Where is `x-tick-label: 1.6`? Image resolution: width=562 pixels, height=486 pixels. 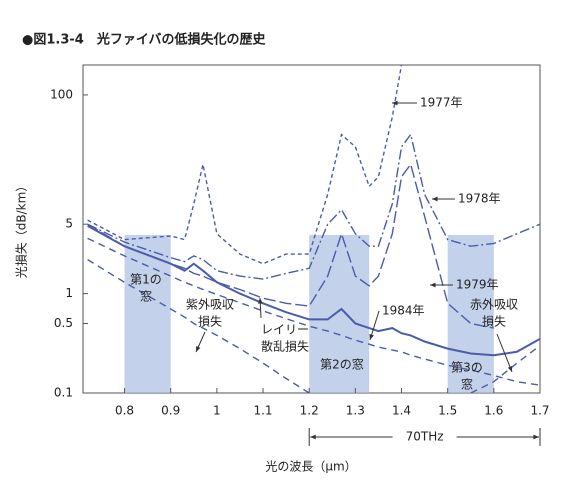 x-tick-label: 1.6 is located at coordinates (493, 411).